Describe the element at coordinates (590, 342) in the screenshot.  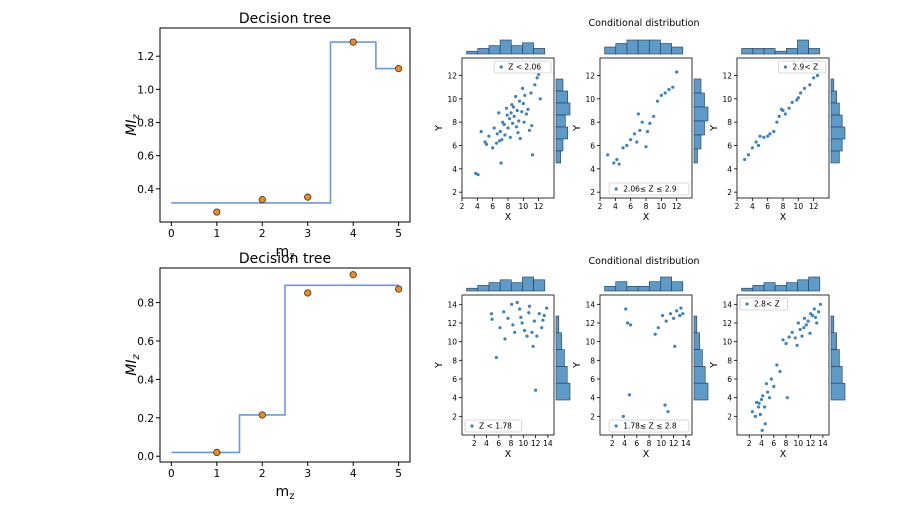
I see `y-tick-label: 10` at that location.